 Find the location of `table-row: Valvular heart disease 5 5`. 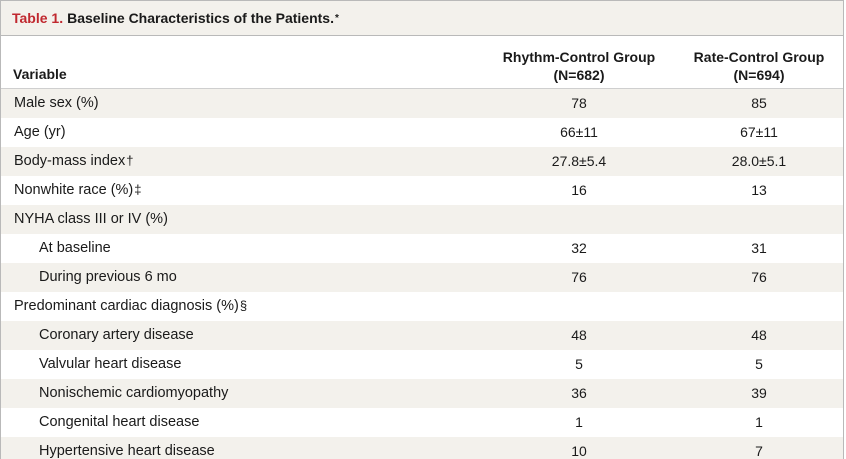

table-row: Valvular heart disease 5 5 is located at coordinates (422, 364).